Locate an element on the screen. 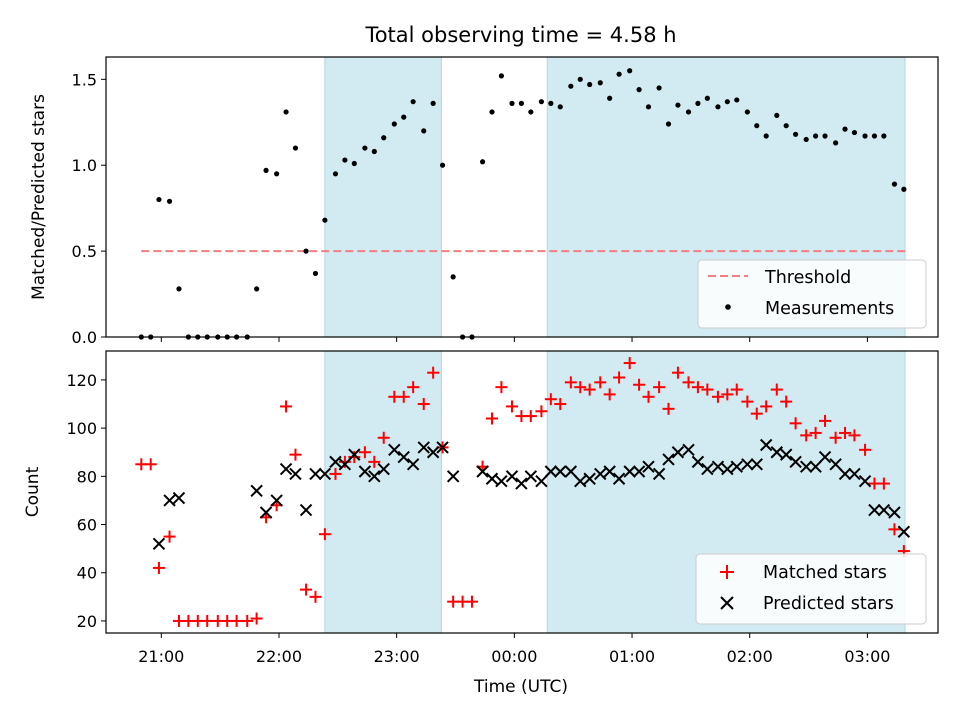 This screenshot has width=960, height=720. x-tick-label: 03:00 is located at coordinates (867, 656).